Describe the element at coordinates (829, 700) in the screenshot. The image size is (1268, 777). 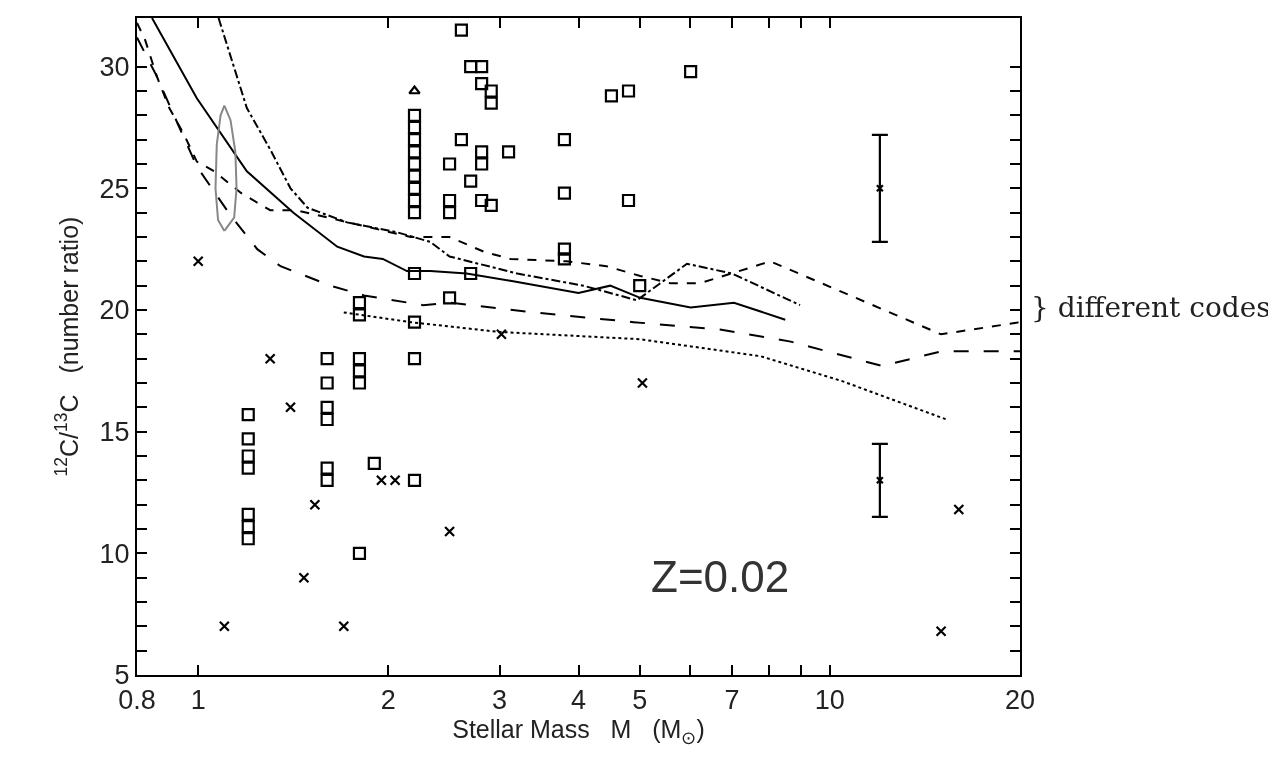
I see `x-tick-label: 10` at that location.